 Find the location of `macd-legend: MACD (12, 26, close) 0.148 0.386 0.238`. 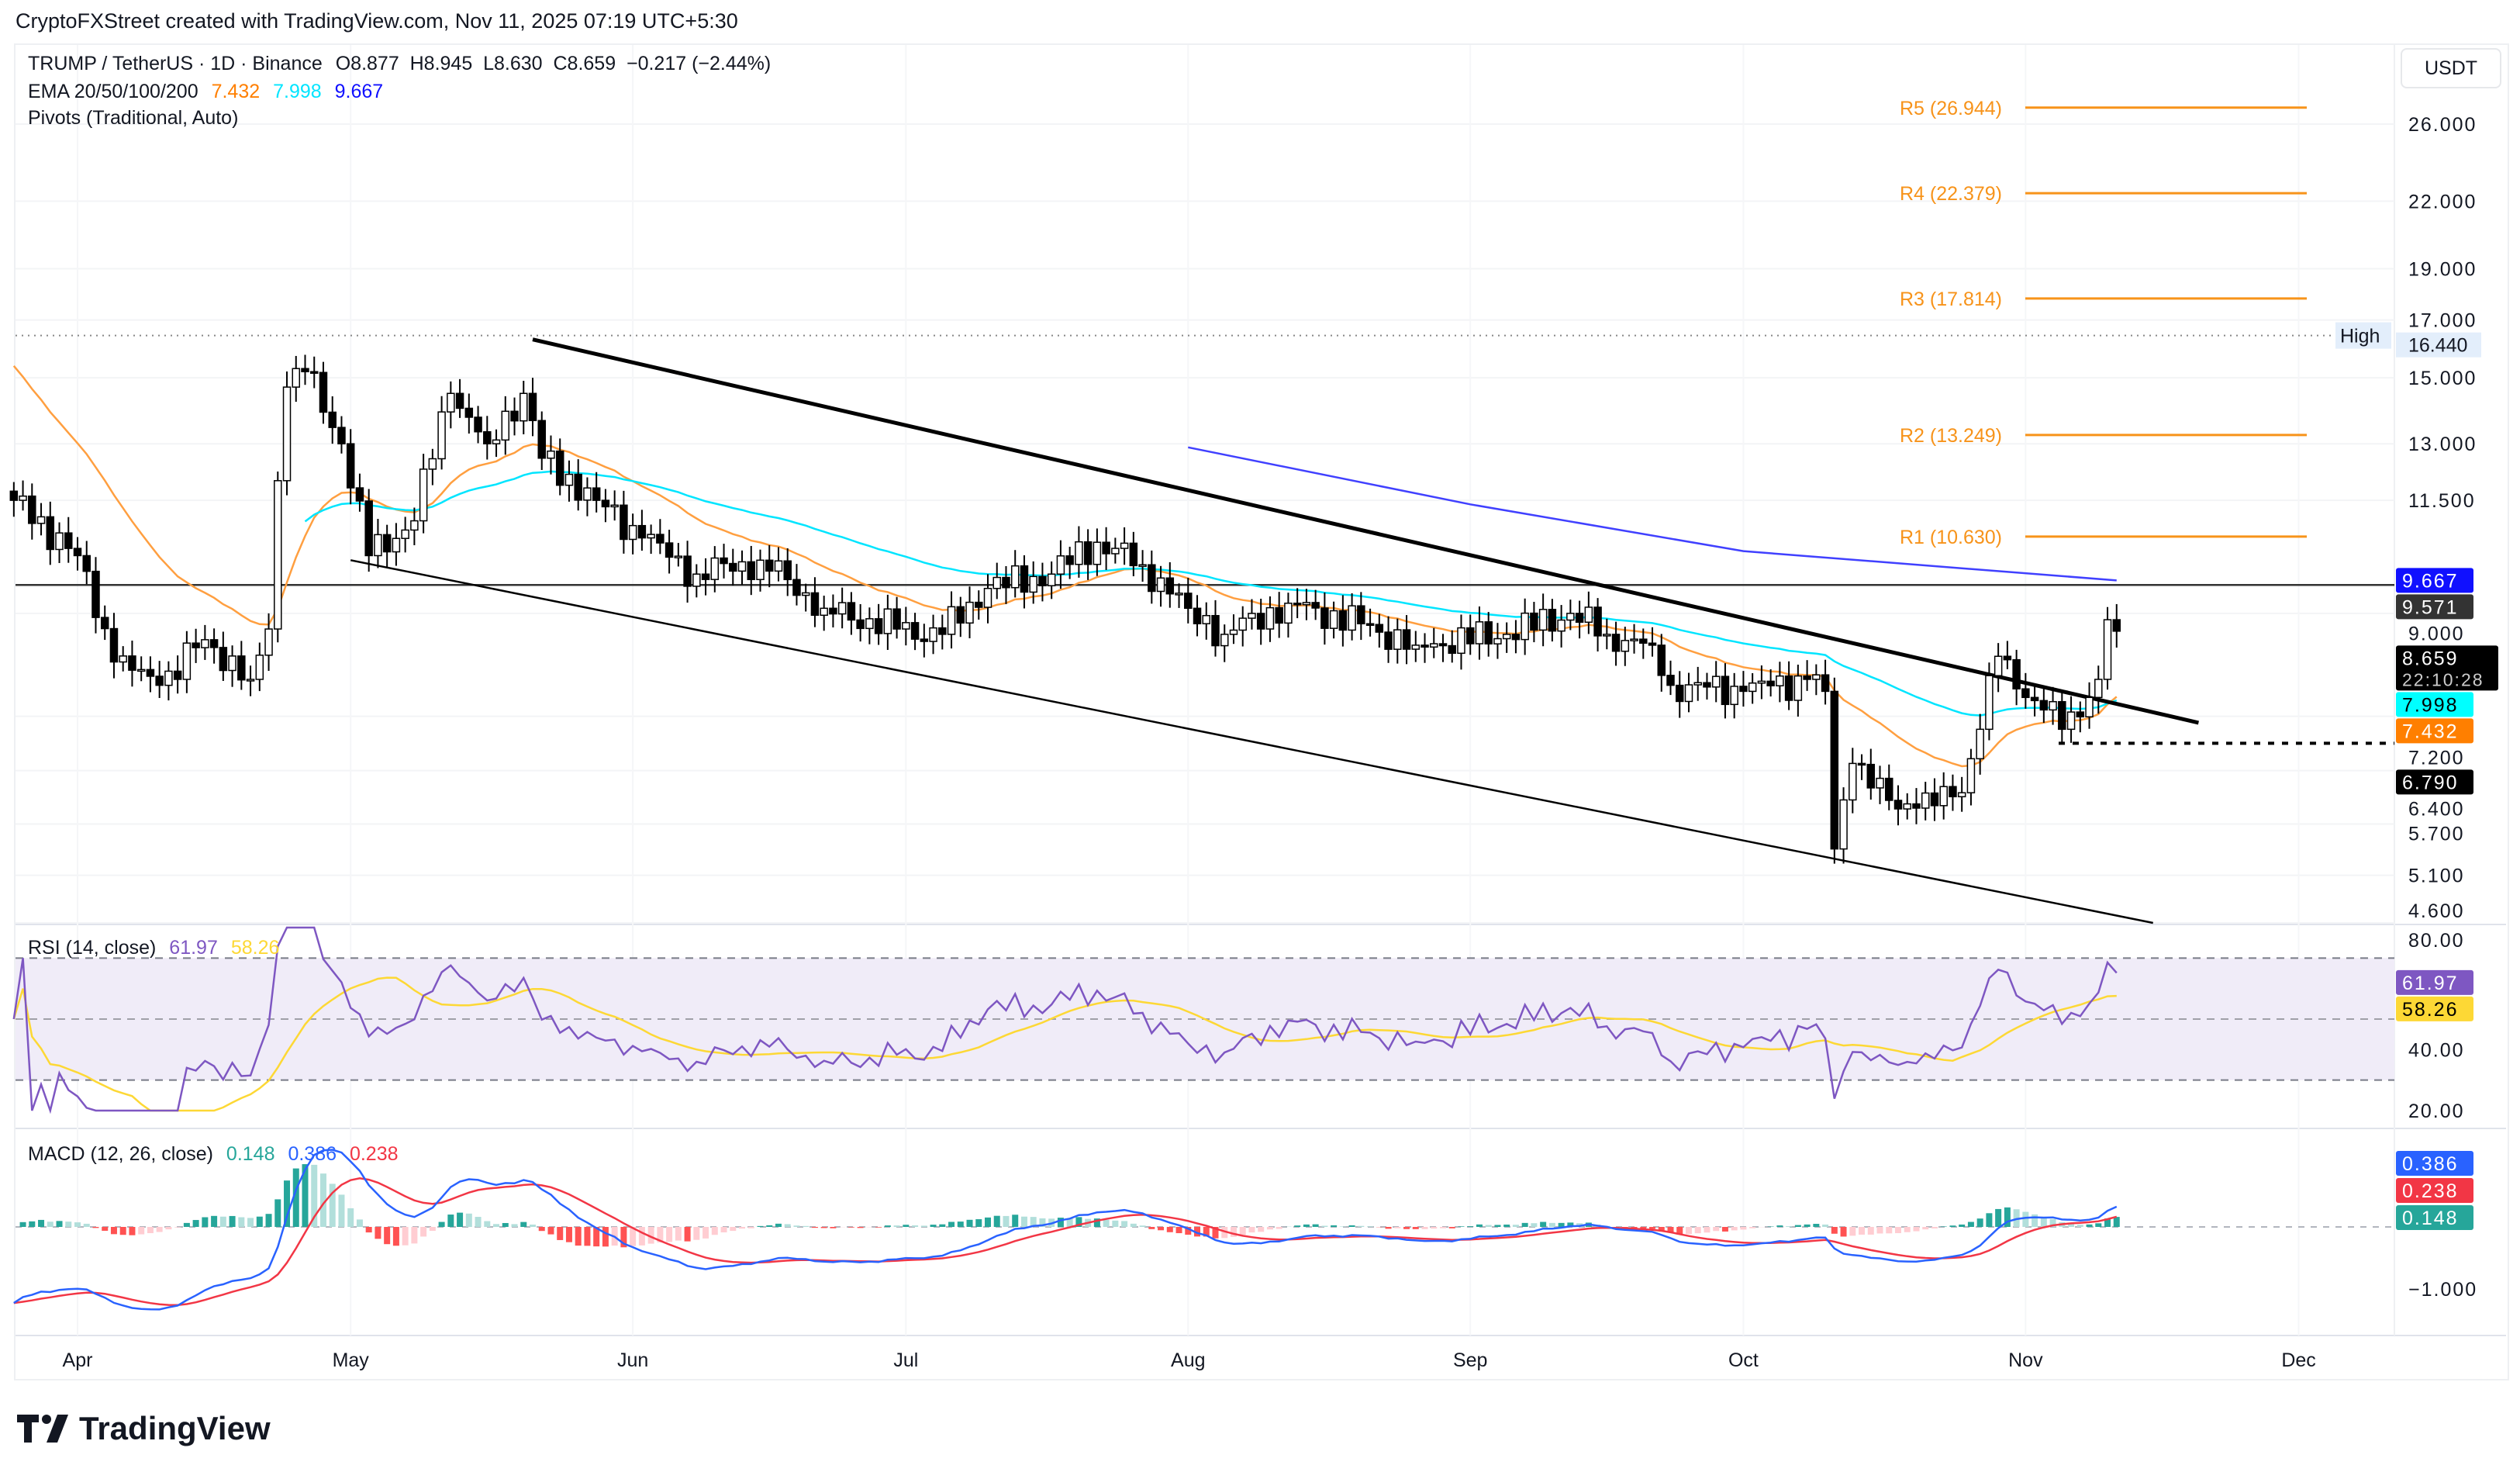

macd-legend: MACD (12, 26, close) 0.148 0.386 0.238 is located at coordinates (217, 1154).